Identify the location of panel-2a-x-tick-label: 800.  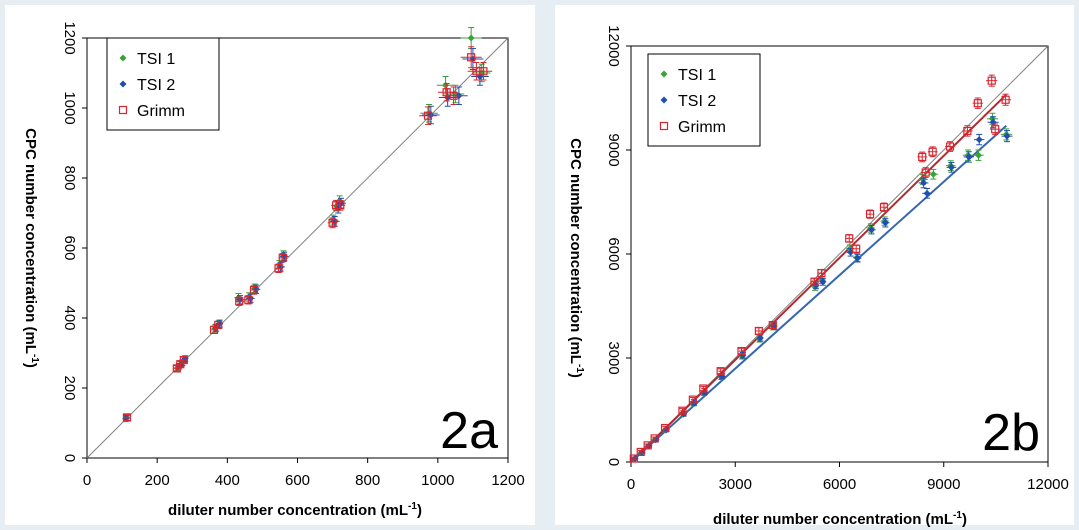
(367, 480).